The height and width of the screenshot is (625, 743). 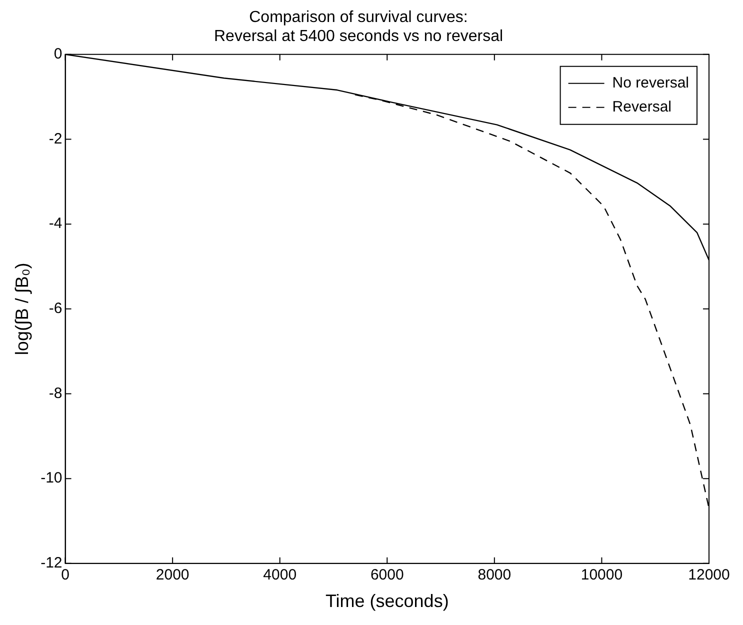 What do you see at coordinates (55, 139) in the screenshot?
I see `y-tick-label: -2` at bounding box center [55, 139].